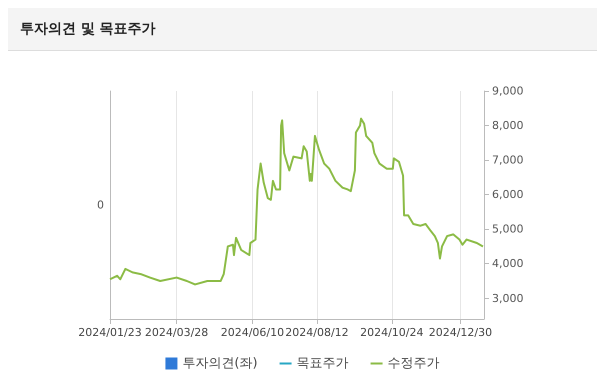  Describe the element at coordinates (508, 160) in the screenshot. I see `y2-tick-label: 7,000` at that location.